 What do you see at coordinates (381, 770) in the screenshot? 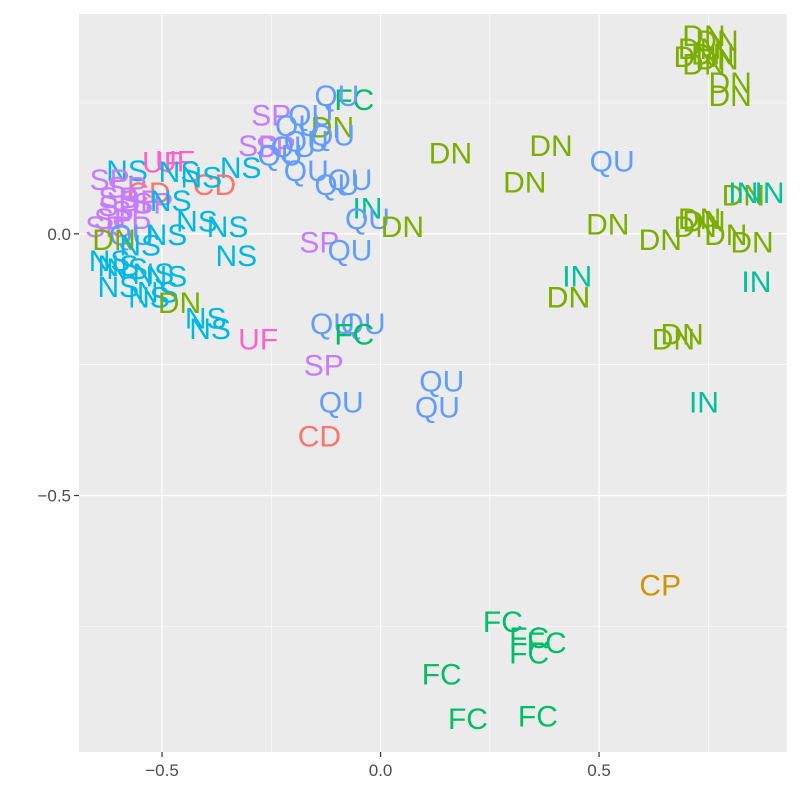
I see `x-tick-label: 0.0` at bounding box center [381, 770].